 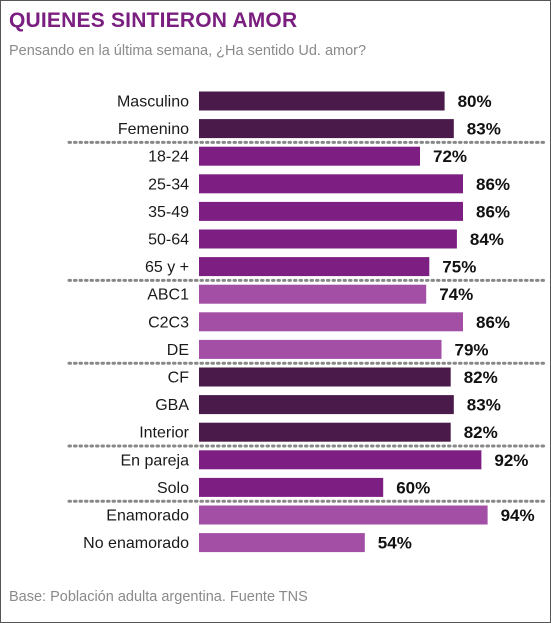 What do you see at coordinates (475, 101) in the screenshot?
I see `value-label: 80%` at bounding box center [475, 101].